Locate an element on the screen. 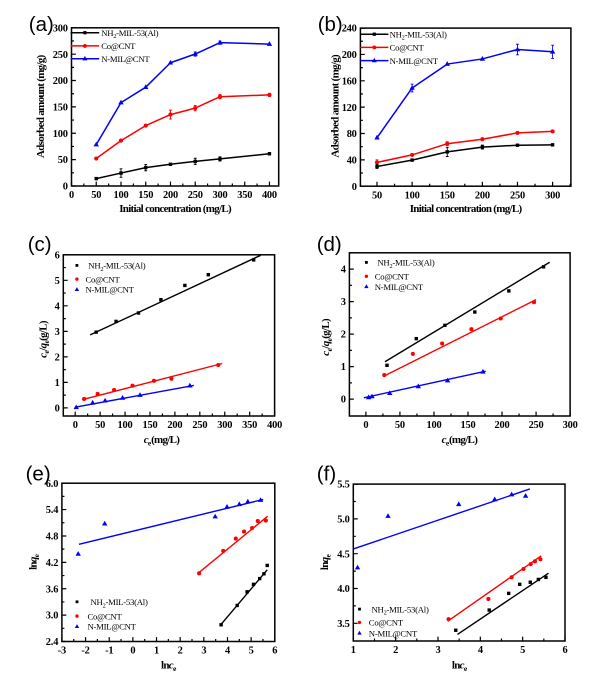  svg-text: 3.6 is located at coordinates (52, 589).